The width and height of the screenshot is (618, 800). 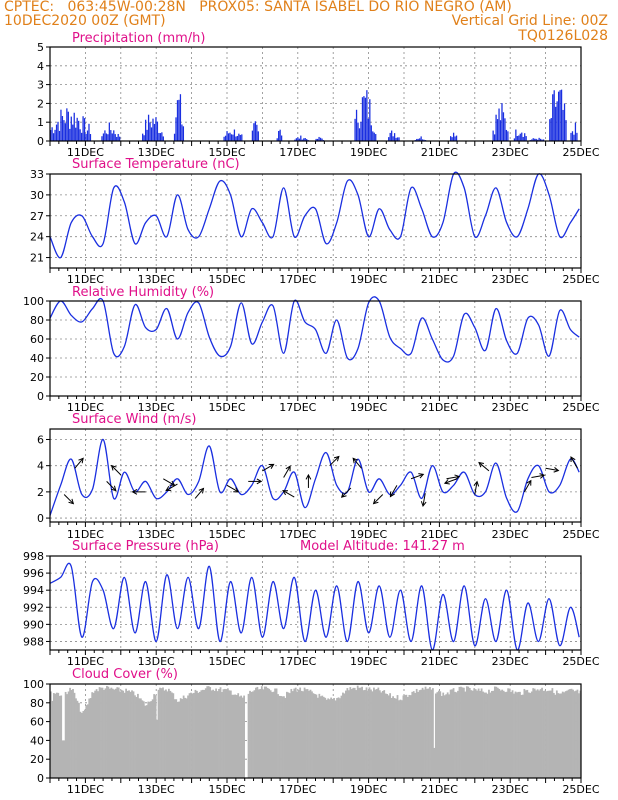 What do you see at coordinates (33, 573) in the screenshot?
I see `y-tick-label: 996` at bounding box center [33, 573].